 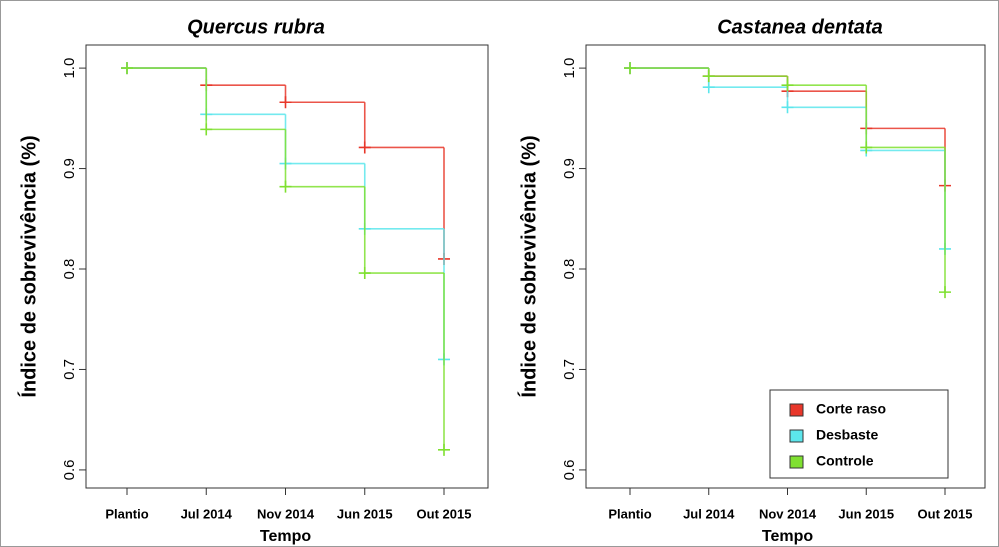 I want to click on chart-title: Quercus rubra, so click(x=256, y=27).